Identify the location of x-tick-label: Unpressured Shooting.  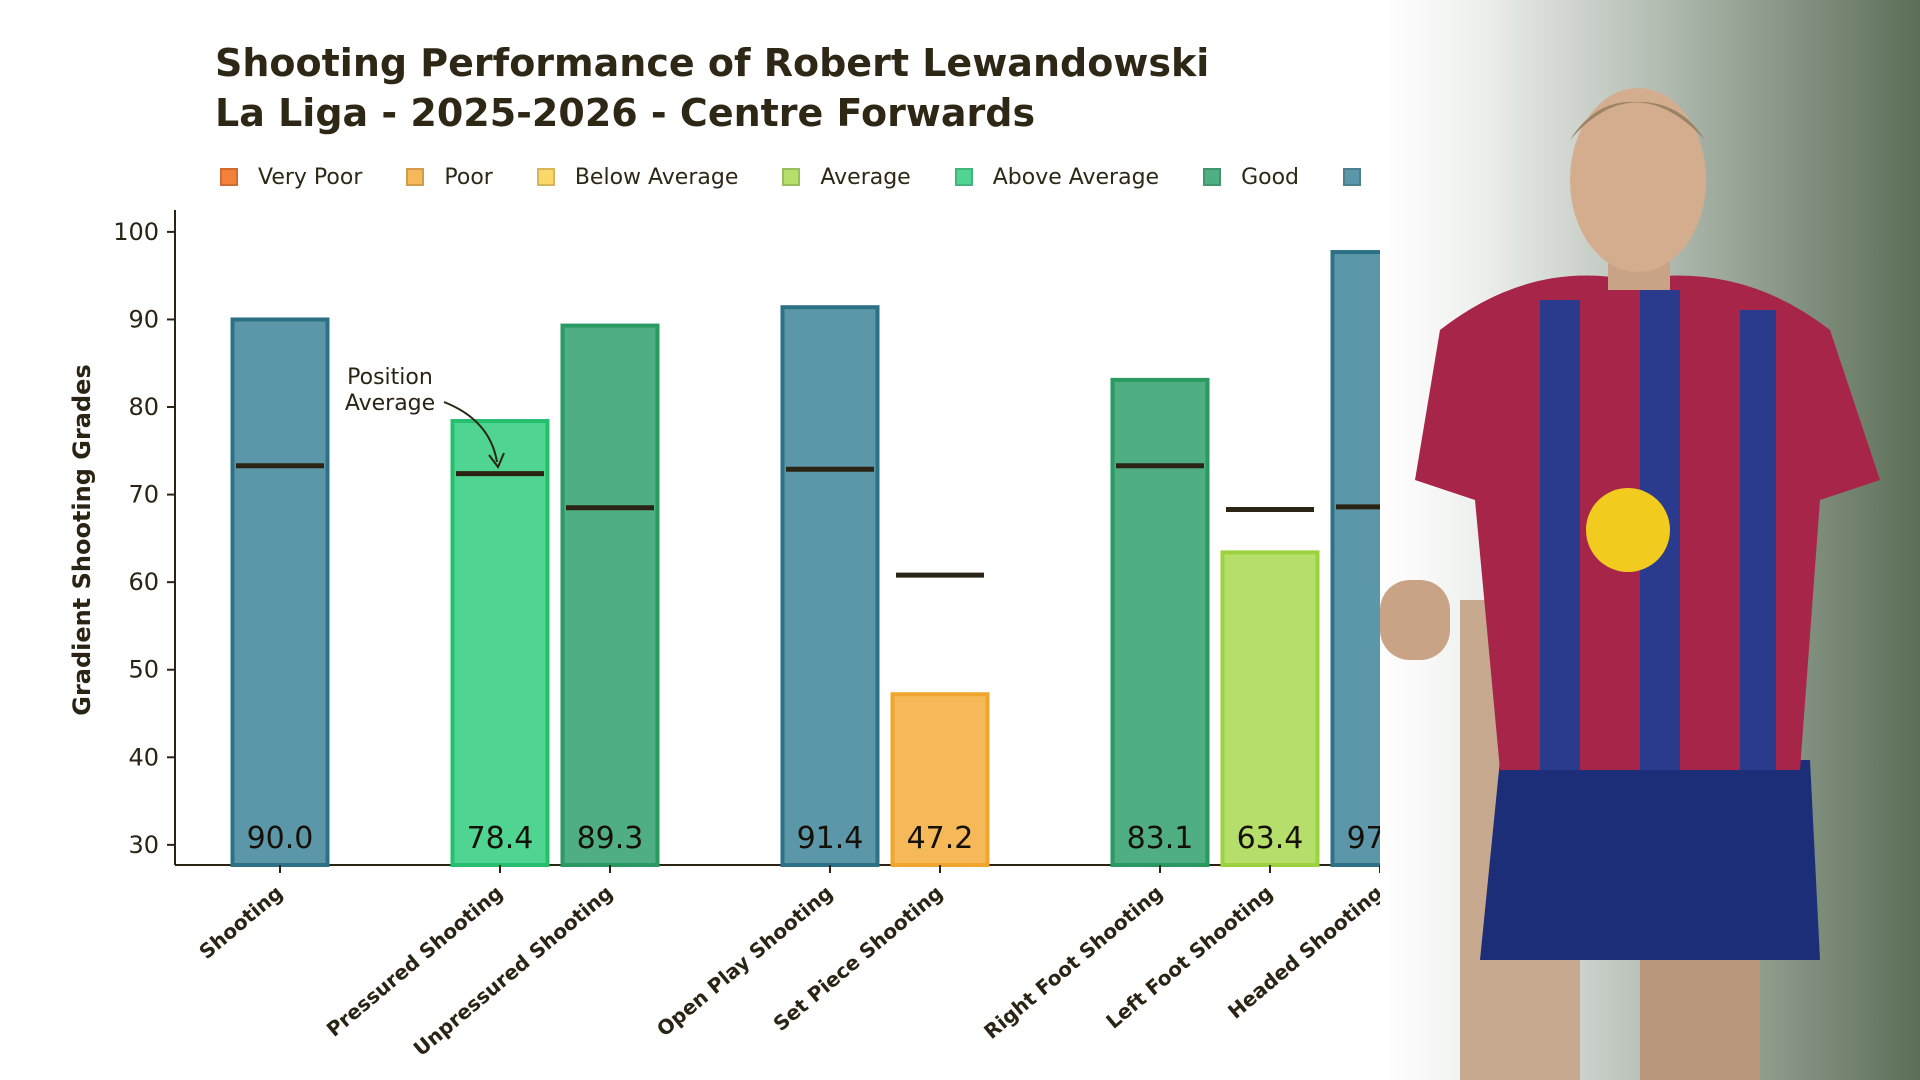
(513, 970).